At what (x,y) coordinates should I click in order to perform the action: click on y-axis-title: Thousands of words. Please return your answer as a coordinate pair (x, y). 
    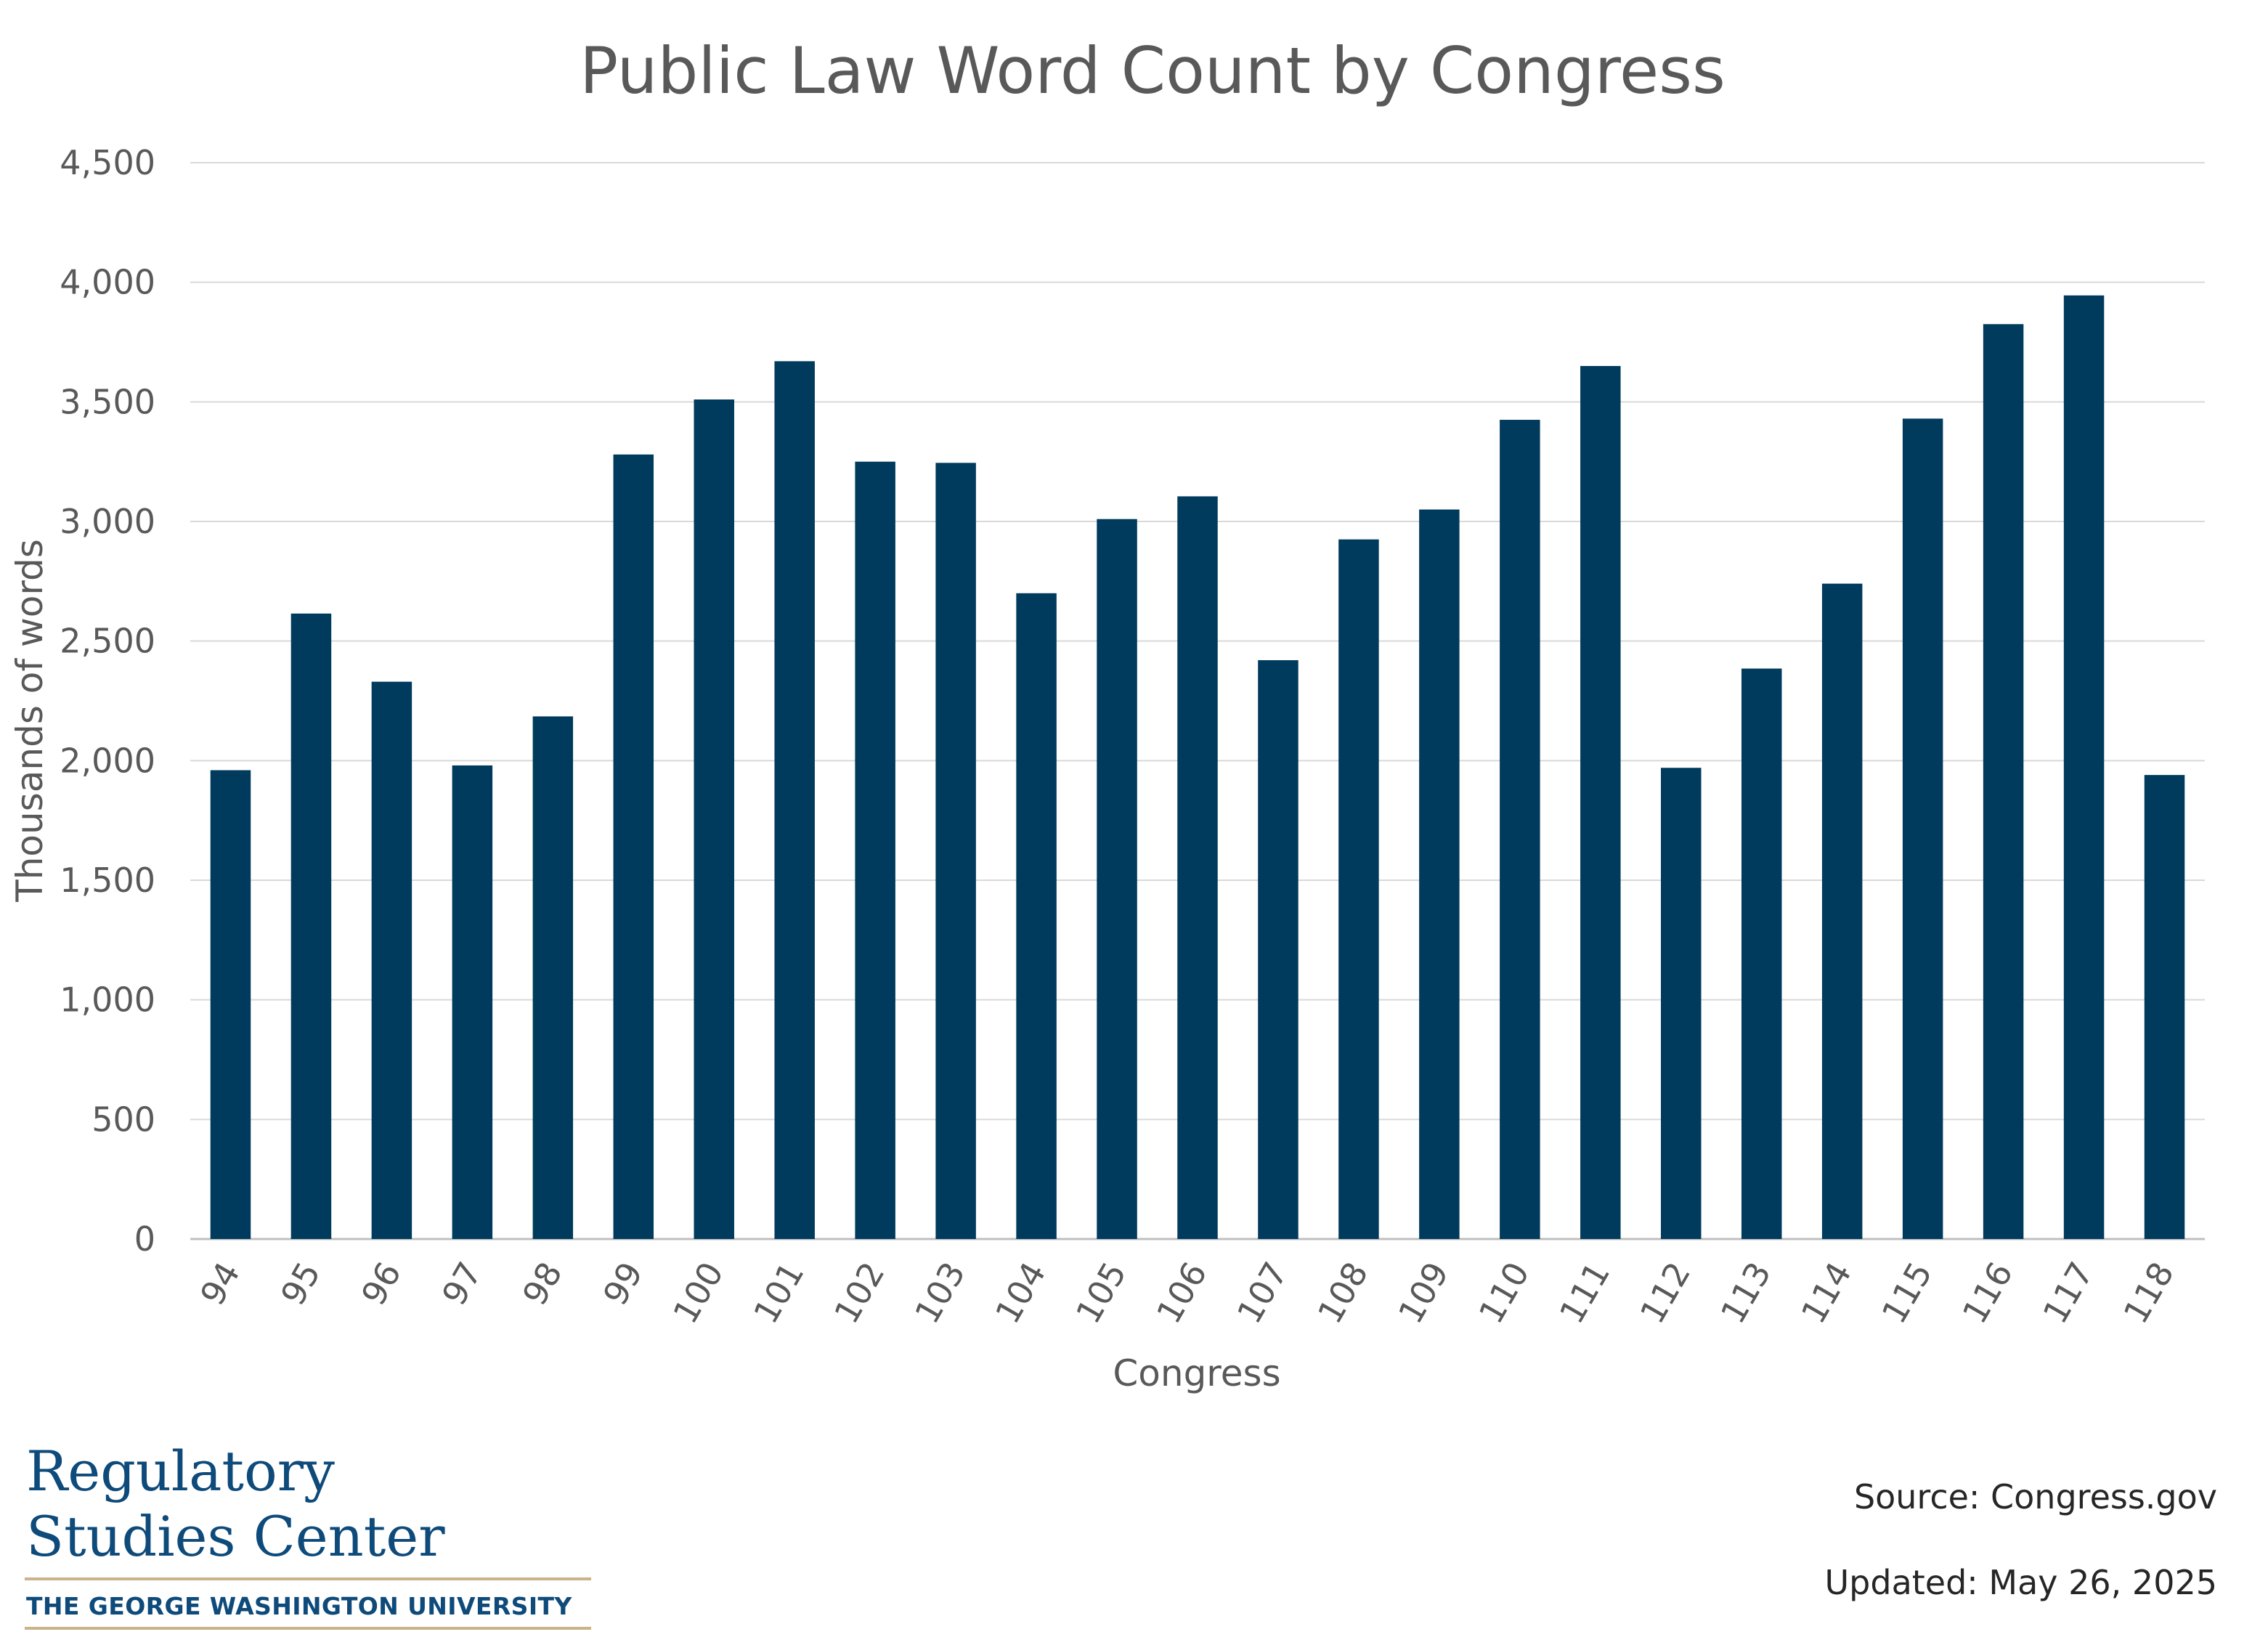
    Looking at the image, I should click on (30, 721).